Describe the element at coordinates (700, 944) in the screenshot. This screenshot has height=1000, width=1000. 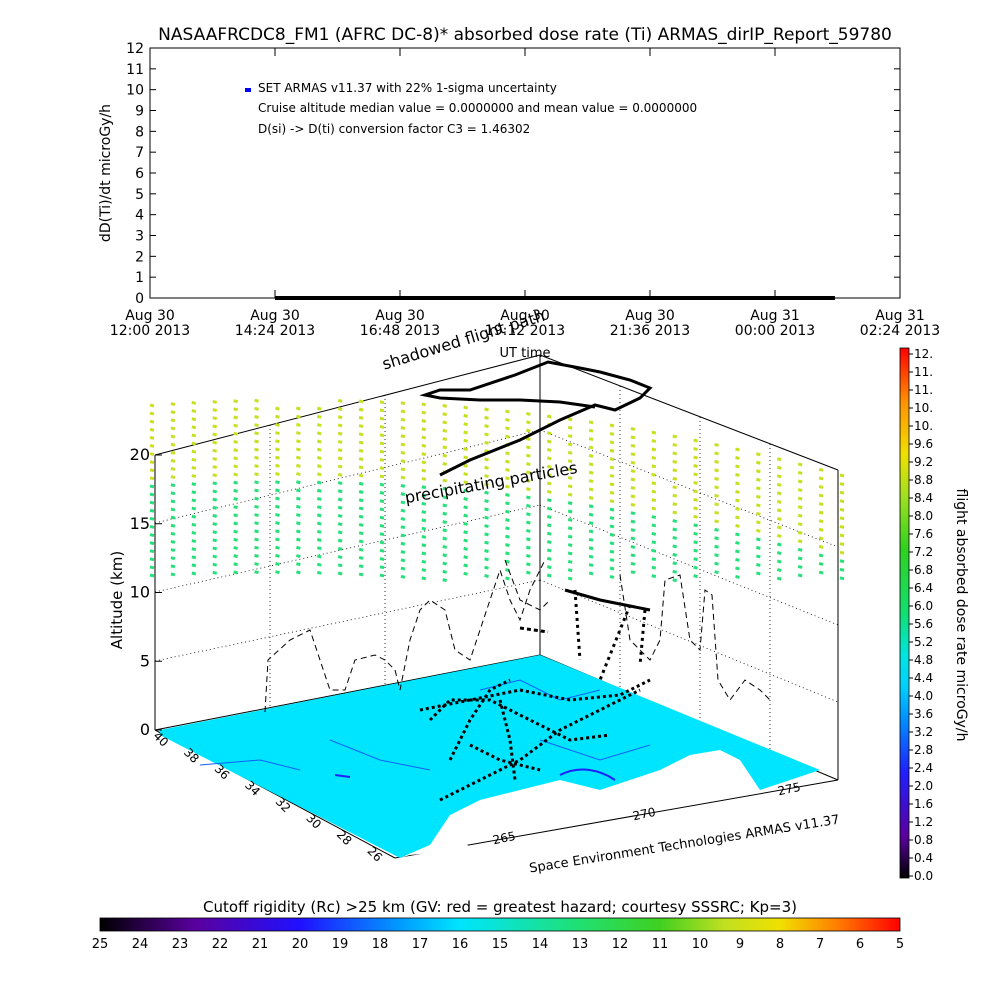
I see `rigidity-colorbar-tick-label: 10` at that location.